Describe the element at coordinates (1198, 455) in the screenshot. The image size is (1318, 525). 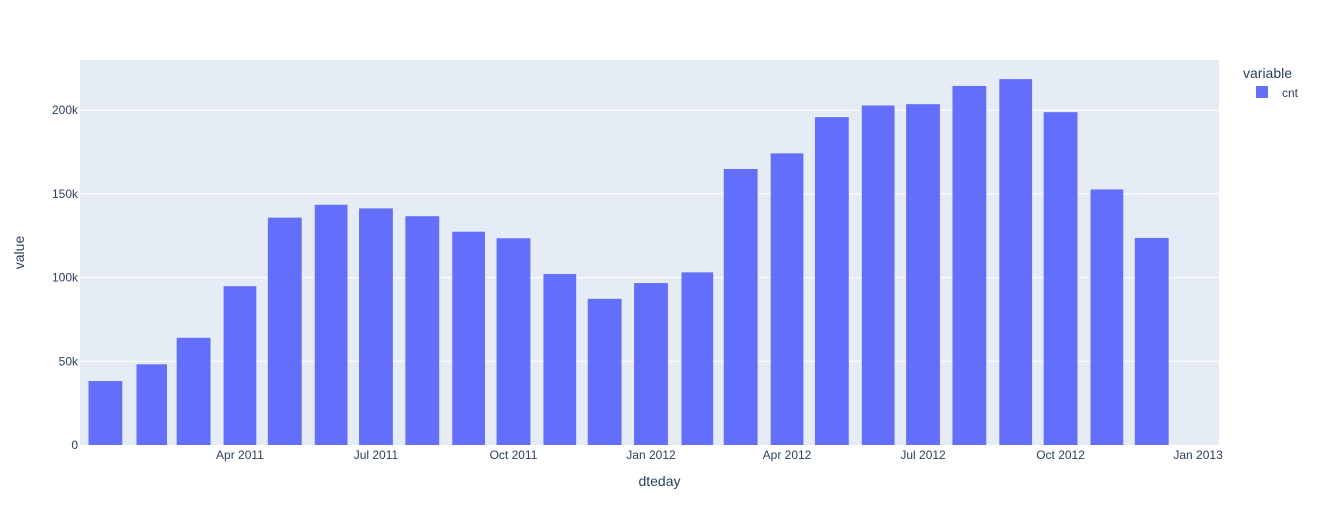
I see `x-tick-label: Jan 2013` at that location.